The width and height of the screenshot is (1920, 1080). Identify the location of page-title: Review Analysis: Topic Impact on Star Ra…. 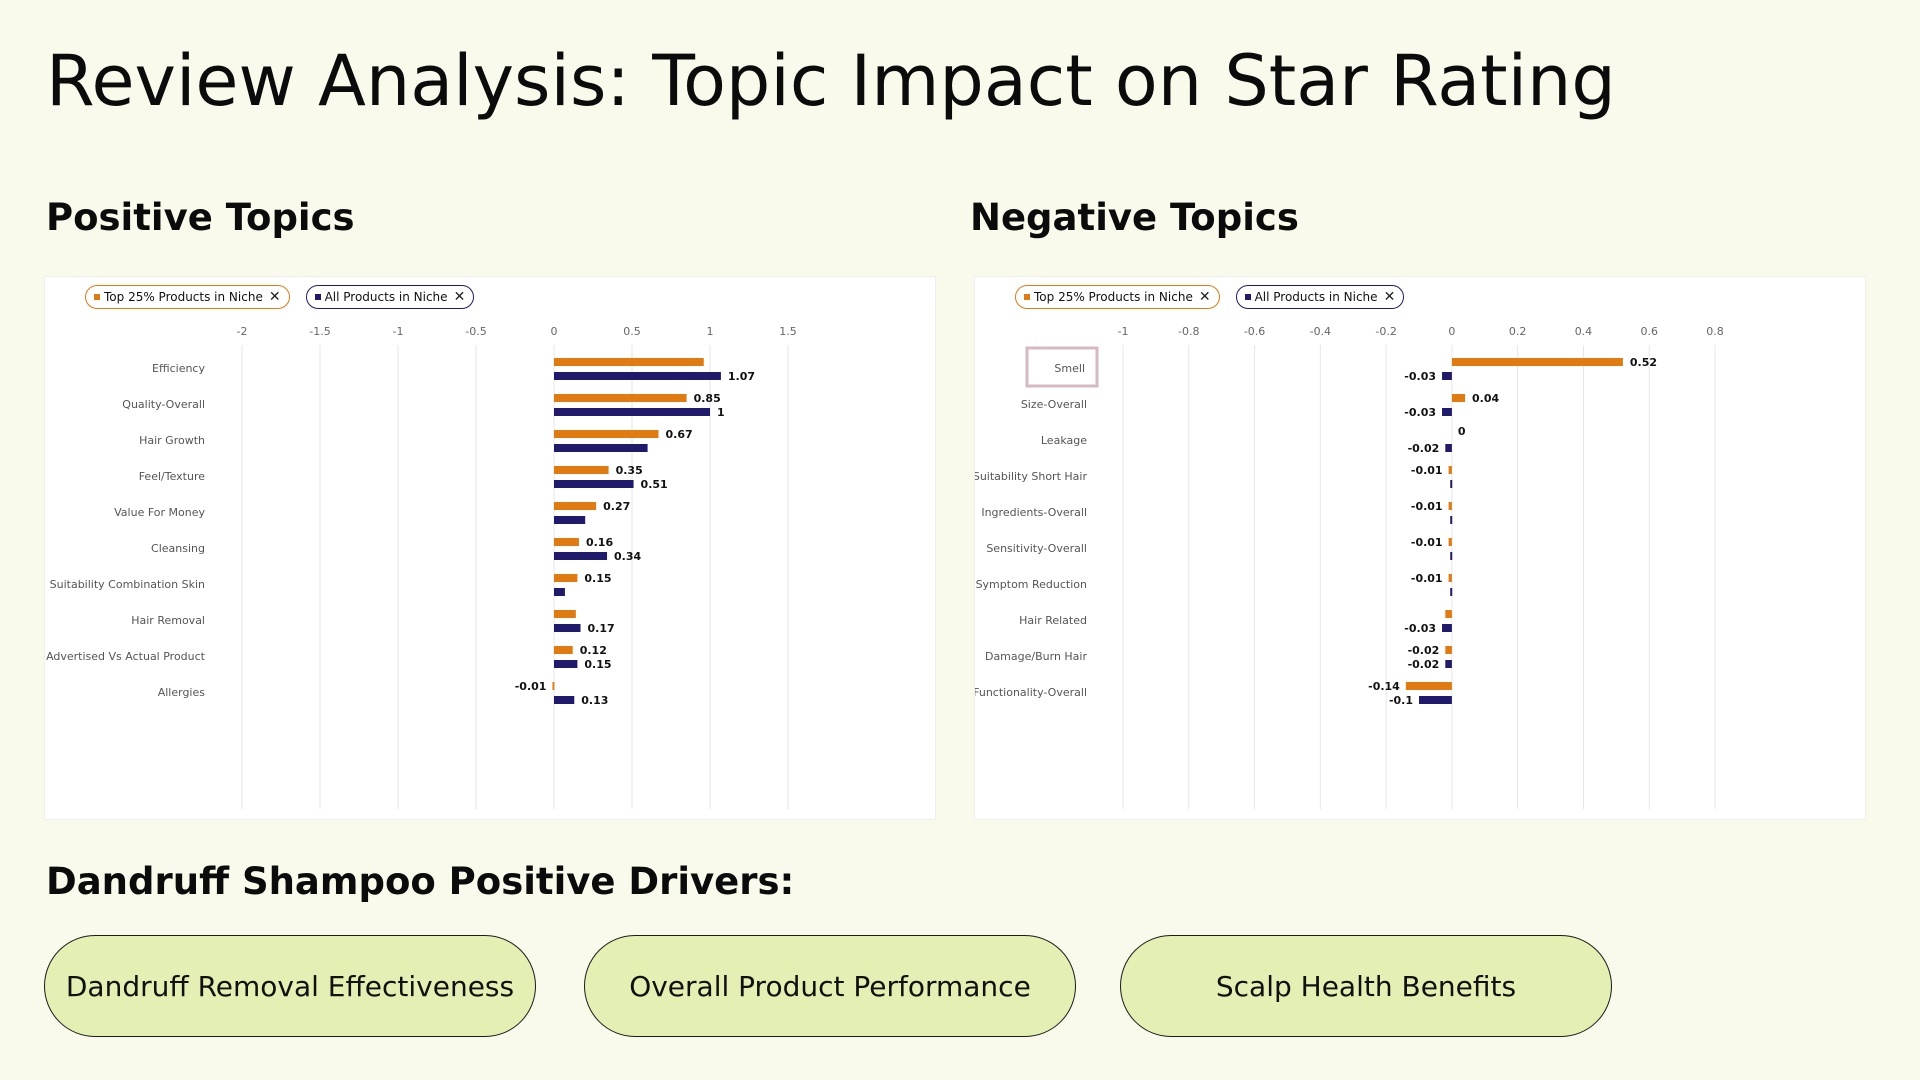
(831, 81).